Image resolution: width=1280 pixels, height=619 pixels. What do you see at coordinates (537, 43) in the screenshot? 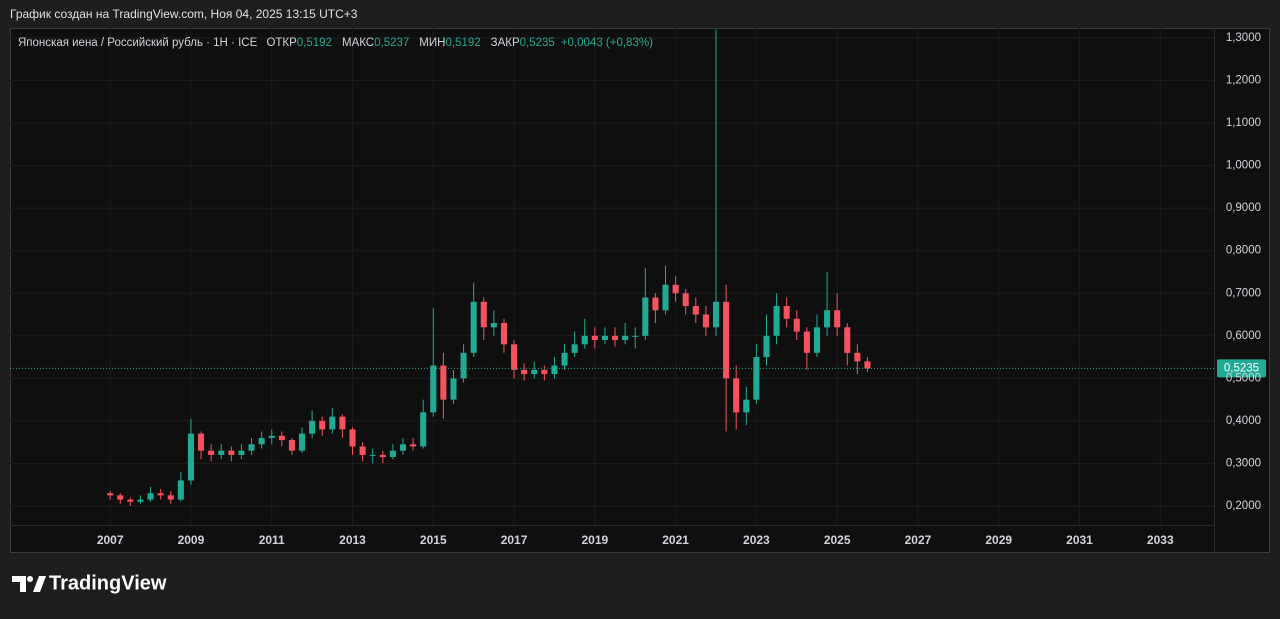
I see `legend-value: 0,5235` at bounding box center [537, 43].